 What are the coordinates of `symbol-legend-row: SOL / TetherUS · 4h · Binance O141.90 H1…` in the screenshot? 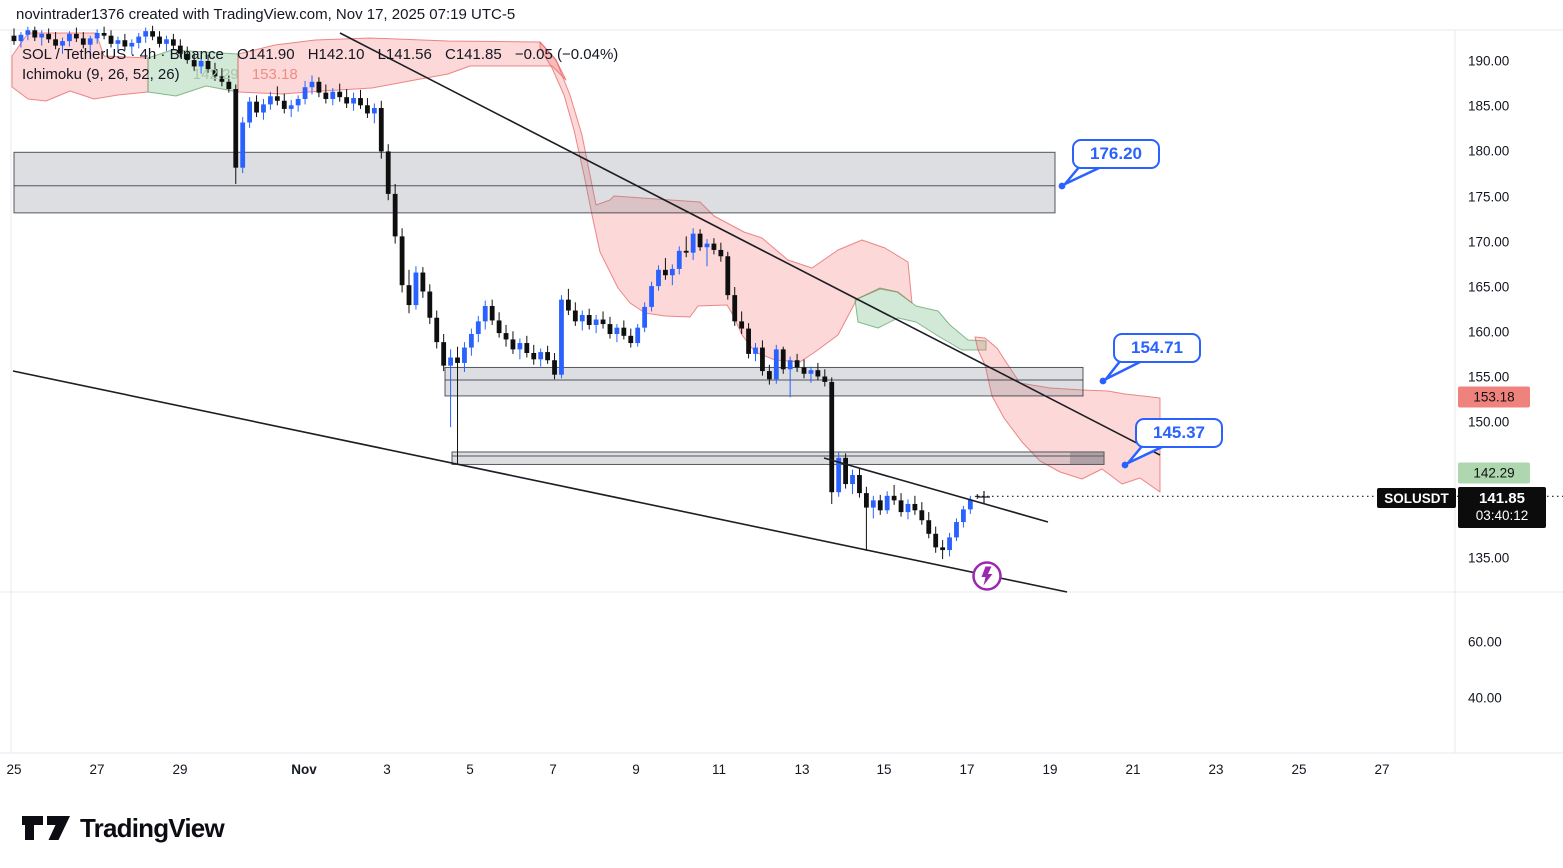 It's located at (324, 54).